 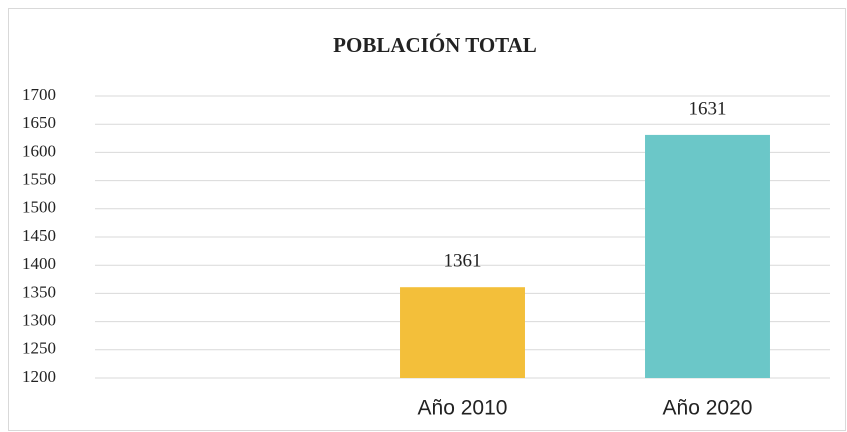 What do you see at coordinates (39, 348) in the screenshot?
I see `y-tick-label: 1250` at bounding box center [39, 348].